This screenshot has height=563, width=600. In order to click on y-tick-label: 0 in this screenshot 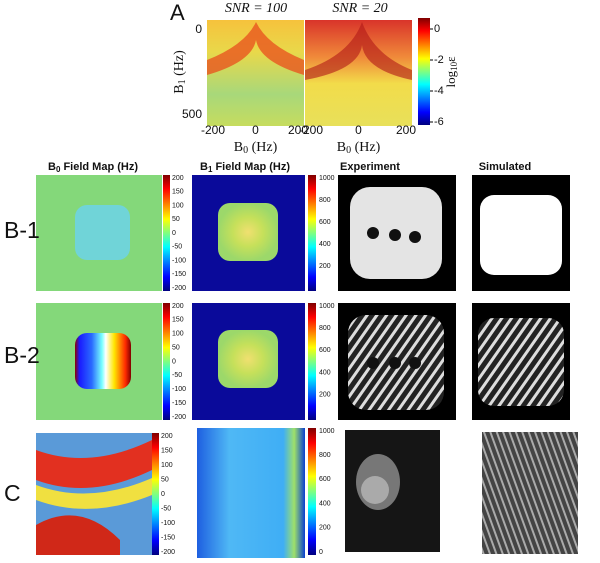, I will do `click(198, 29)`.